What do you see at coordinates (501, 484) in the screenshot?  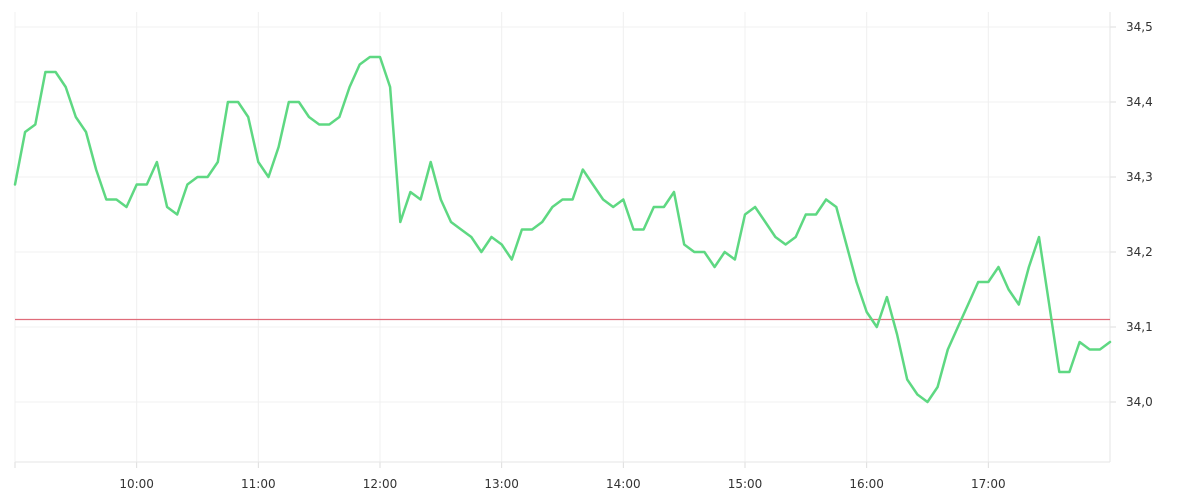 I see `x-tick-label: 13:00` at bounding box center [501, 484].